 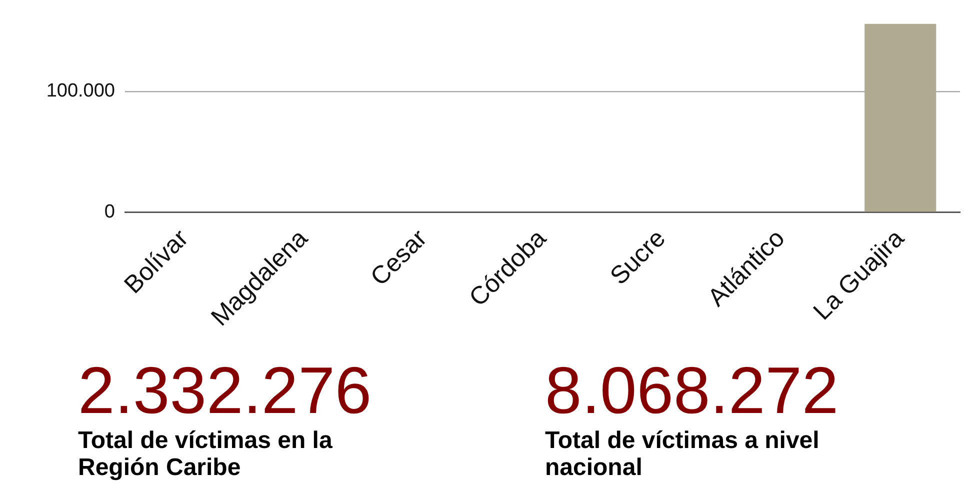 What do you see at coordinates (206, 454) in the screenshot?
I see `text: Total de víctimas en la Región Caribe` at bounding box center [206, 454].